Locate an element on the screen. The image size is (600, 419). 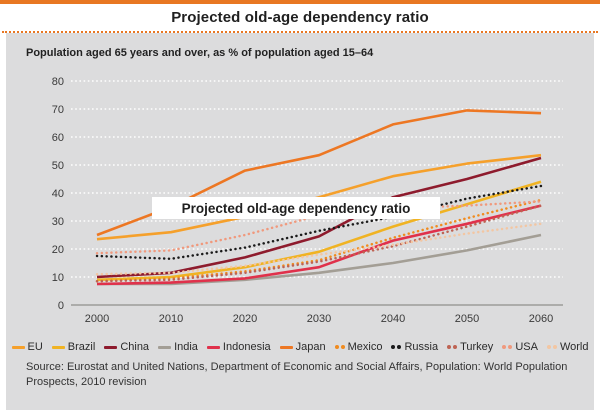
legend-item-china: China is located at coordinates (126, 347).